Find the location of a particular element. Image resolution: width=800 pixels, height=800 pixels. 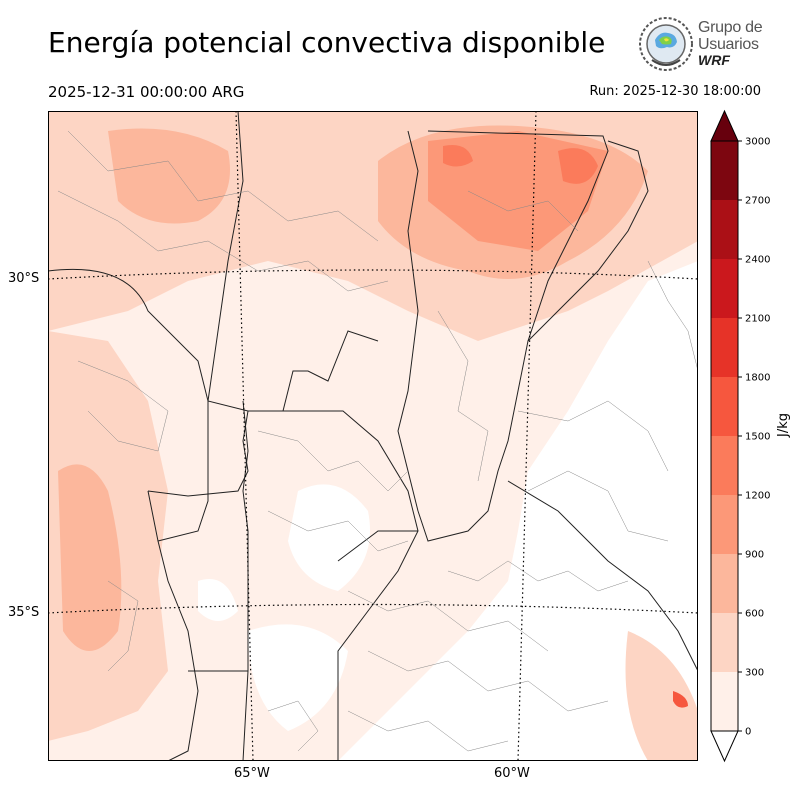

colorbar-tick-label: 2400 is located at coordinates (757, 260).